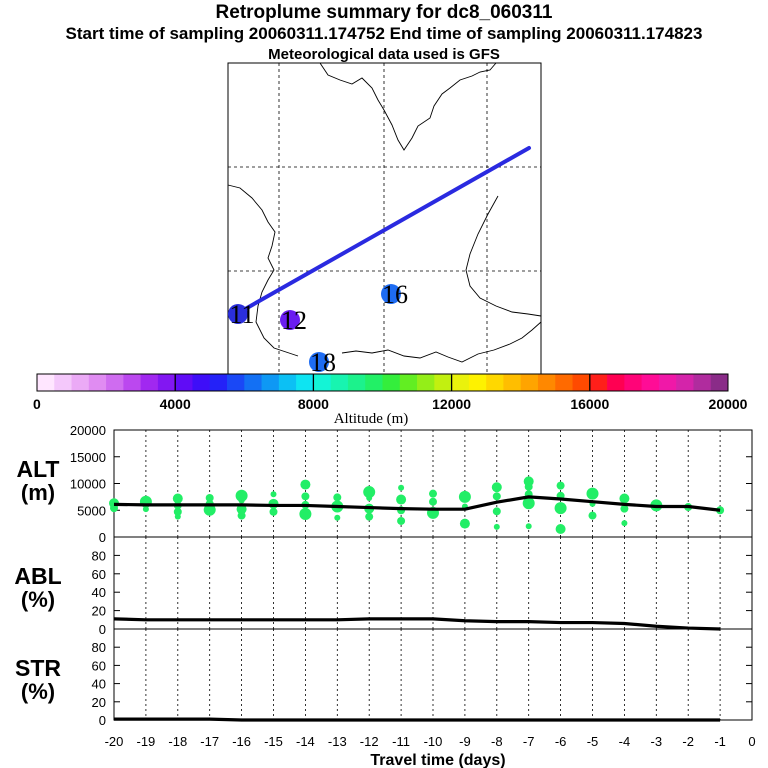  I want to click on x-tick-label: -15, so click(273, 741).